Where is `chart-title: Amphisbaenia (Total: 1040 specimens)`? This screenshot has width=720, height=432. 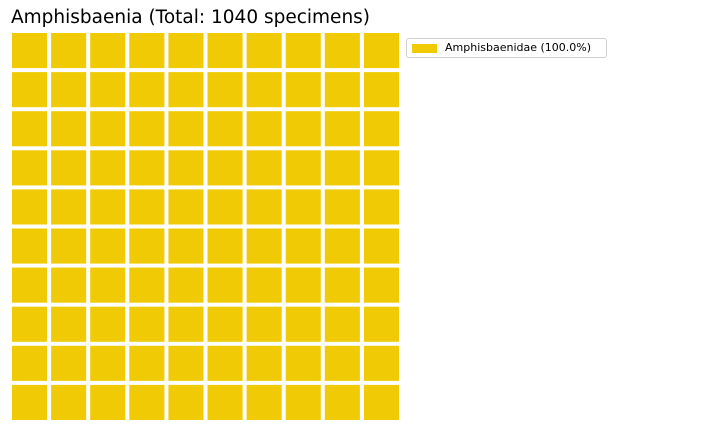
chart-title: Amphisbaenia (Total: 1040 specimens) is located at coordinates (191, 17).